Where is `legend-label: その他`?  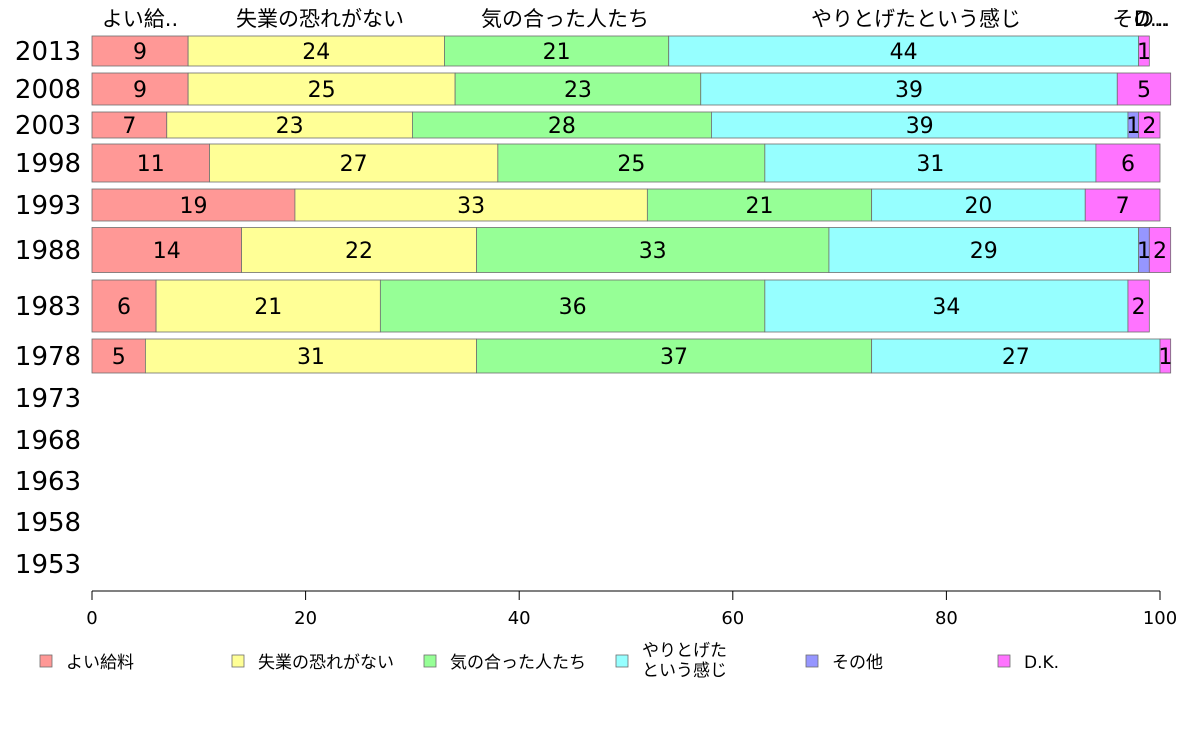
legend-label: その他 is located at coordinates (857, 663).